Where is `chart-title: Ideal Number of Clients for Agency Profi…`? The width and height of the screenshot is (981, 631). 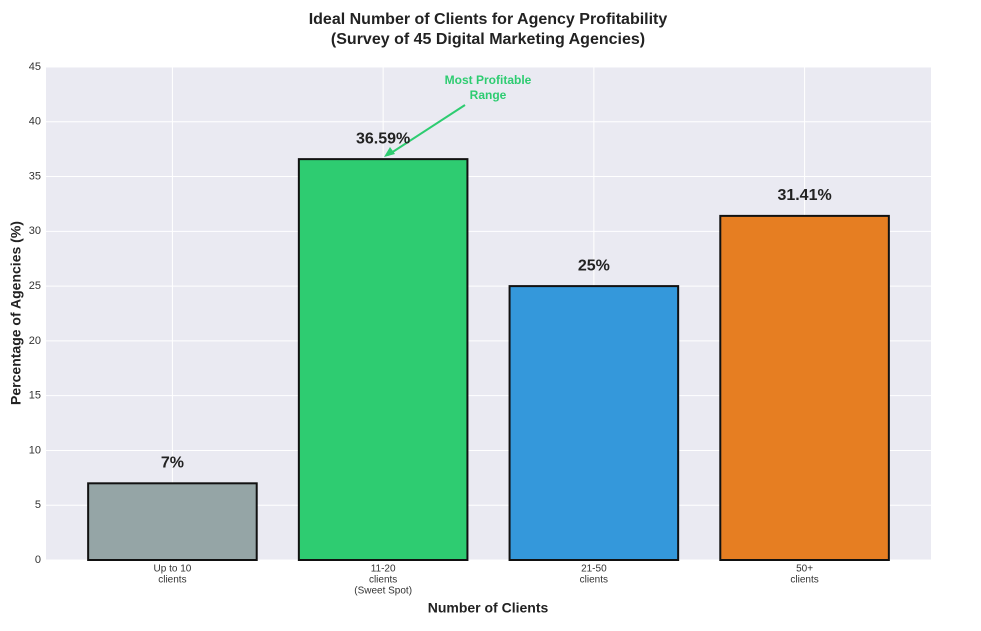
chart-title: Ideal Number of Clients for Agency Profi… is located at coordinates (488, 19).